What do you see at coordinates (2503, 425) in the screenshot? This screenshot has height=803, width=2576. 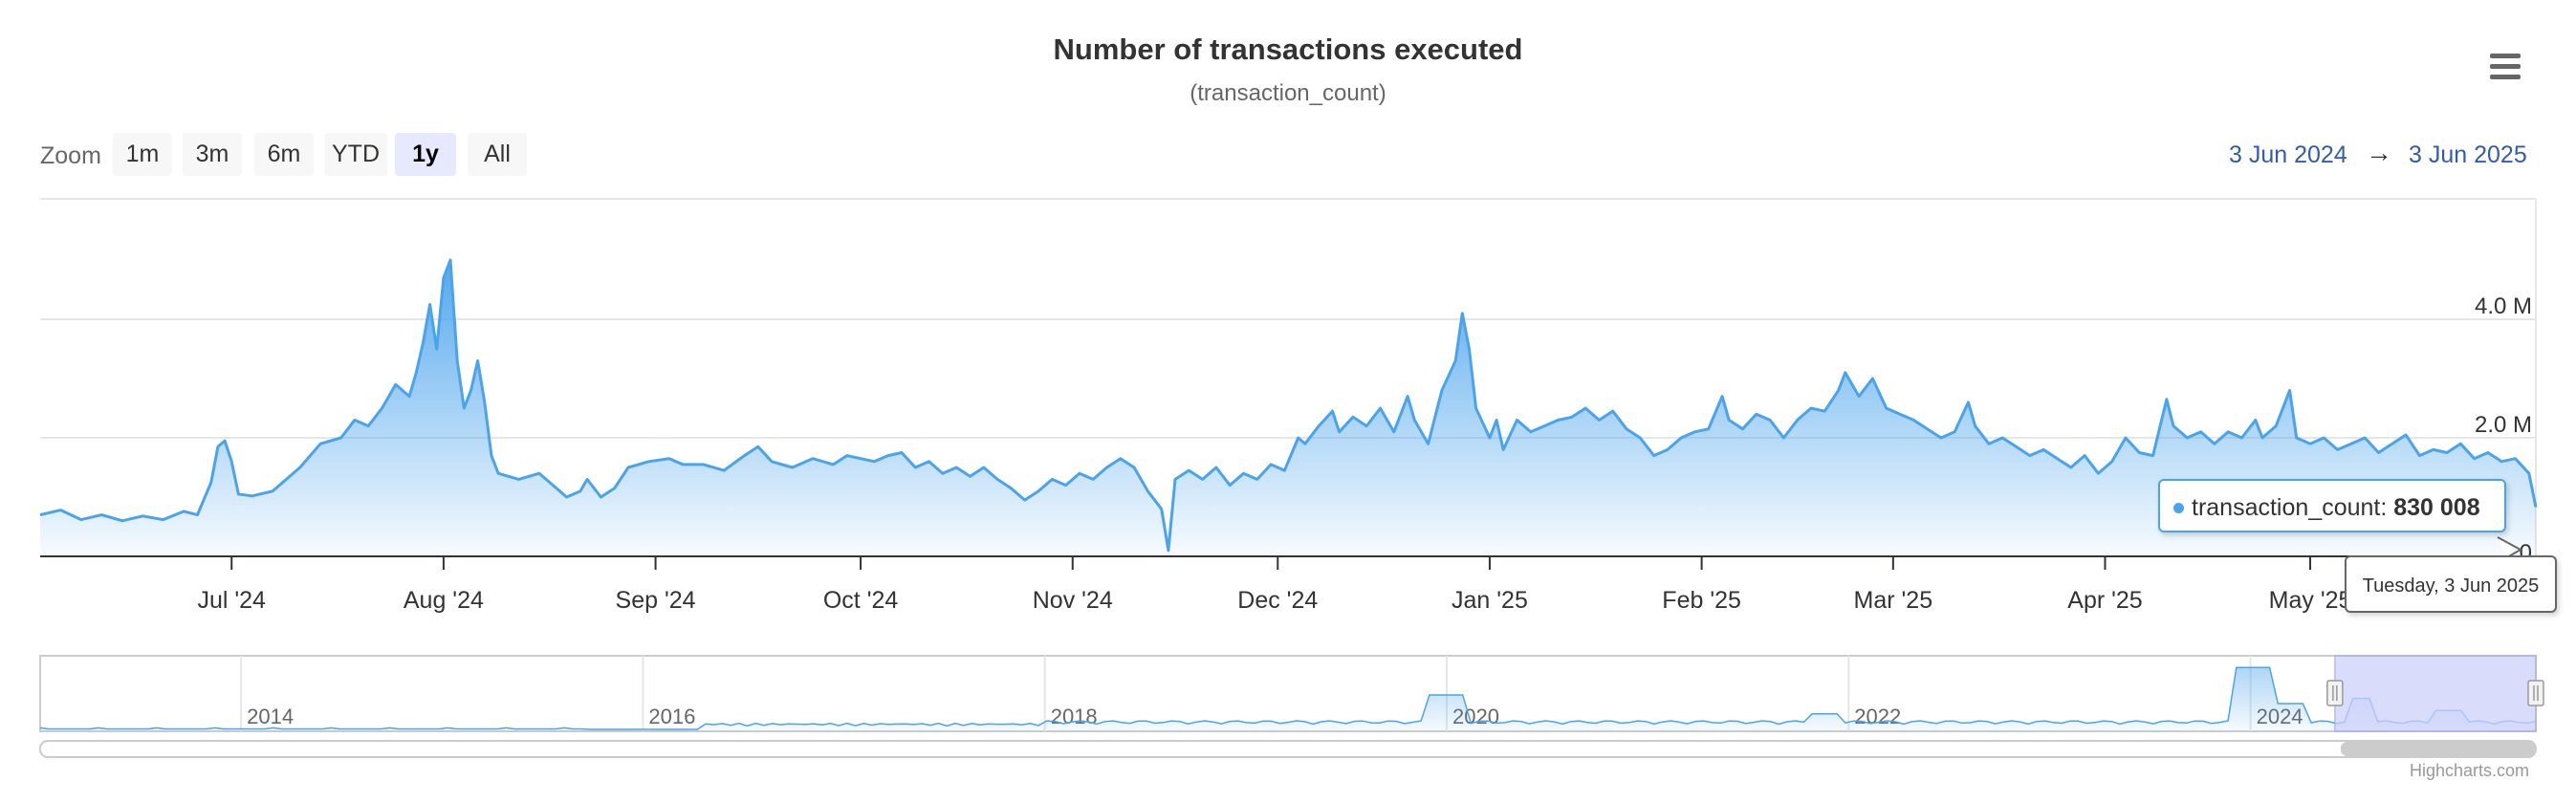 I see `y-tick-label: 2.0 M` at bounding box center [2503, 425].